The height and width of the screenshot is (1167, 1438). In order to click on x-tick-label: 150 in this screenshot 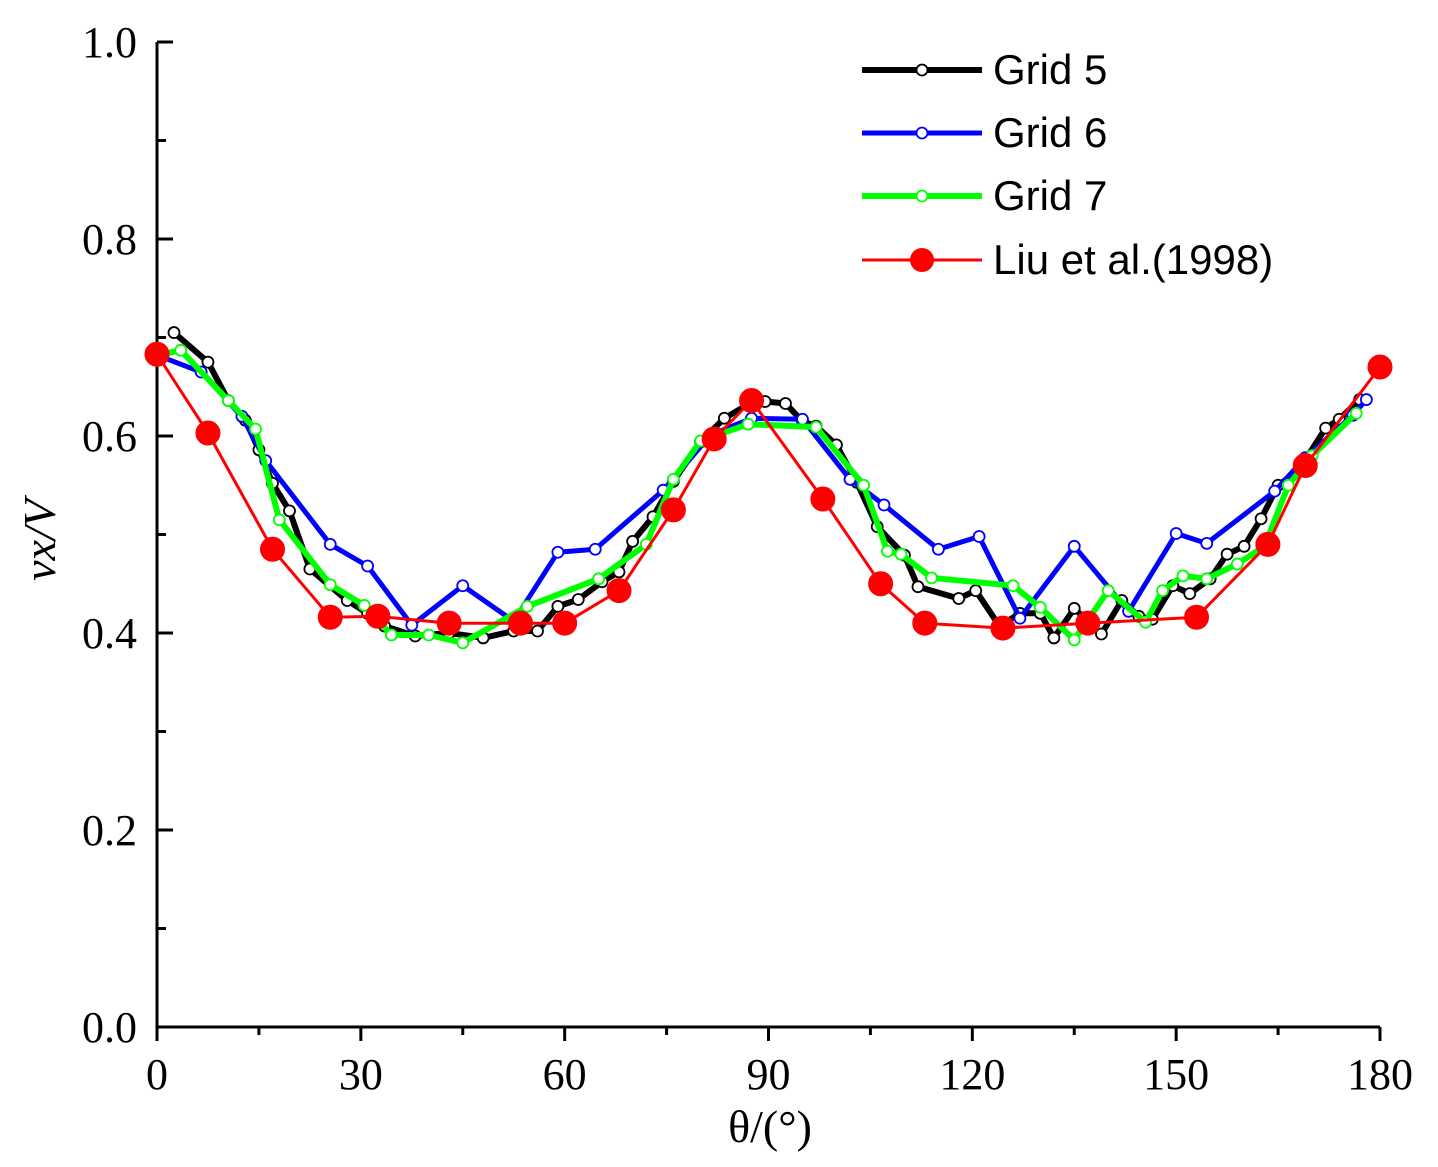, I will do `click(1176, 1074)`.